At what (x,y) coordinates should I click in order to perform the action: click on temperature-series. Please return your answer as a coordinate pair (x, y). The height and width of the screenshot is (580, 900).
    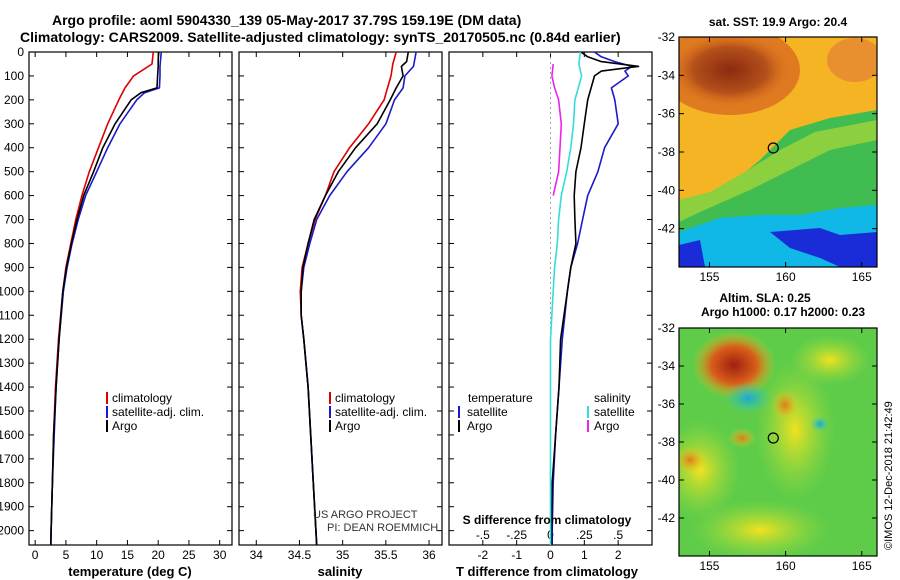
    Looking at the image, I should click on (106, 298).